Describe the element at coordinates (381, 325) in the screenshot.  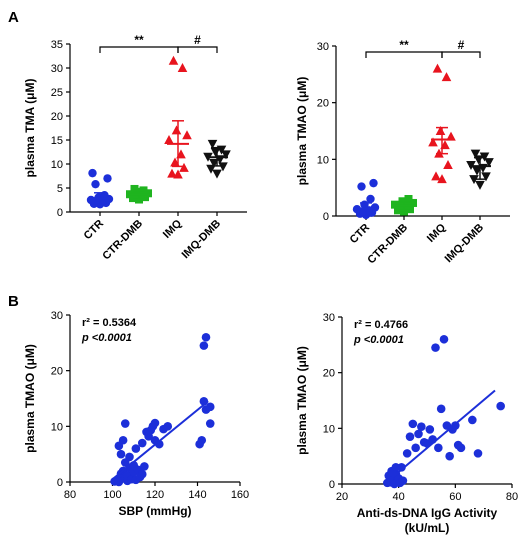
I see `r-squared-label: r² = 0.4766` at that location.